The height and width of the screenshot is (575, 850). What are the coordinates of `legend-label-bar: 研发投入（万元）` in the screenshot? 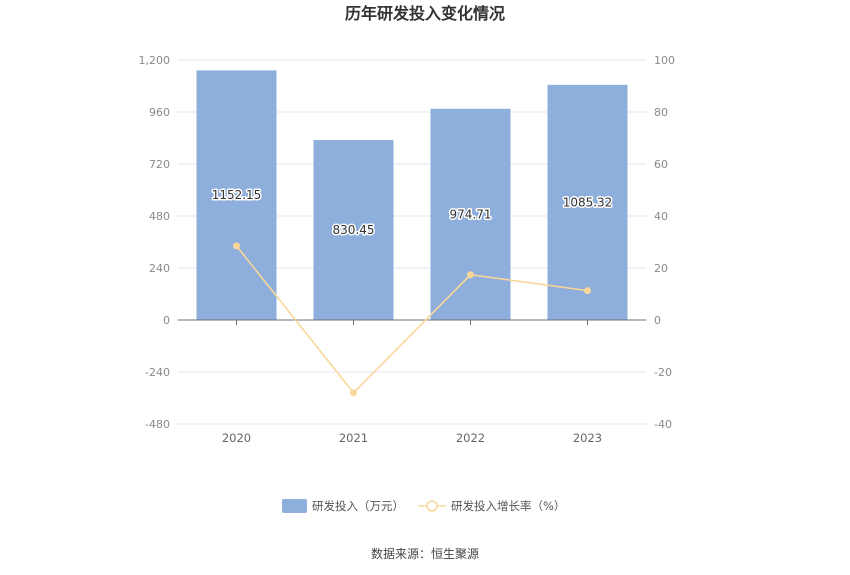 It's located at (358, 506).